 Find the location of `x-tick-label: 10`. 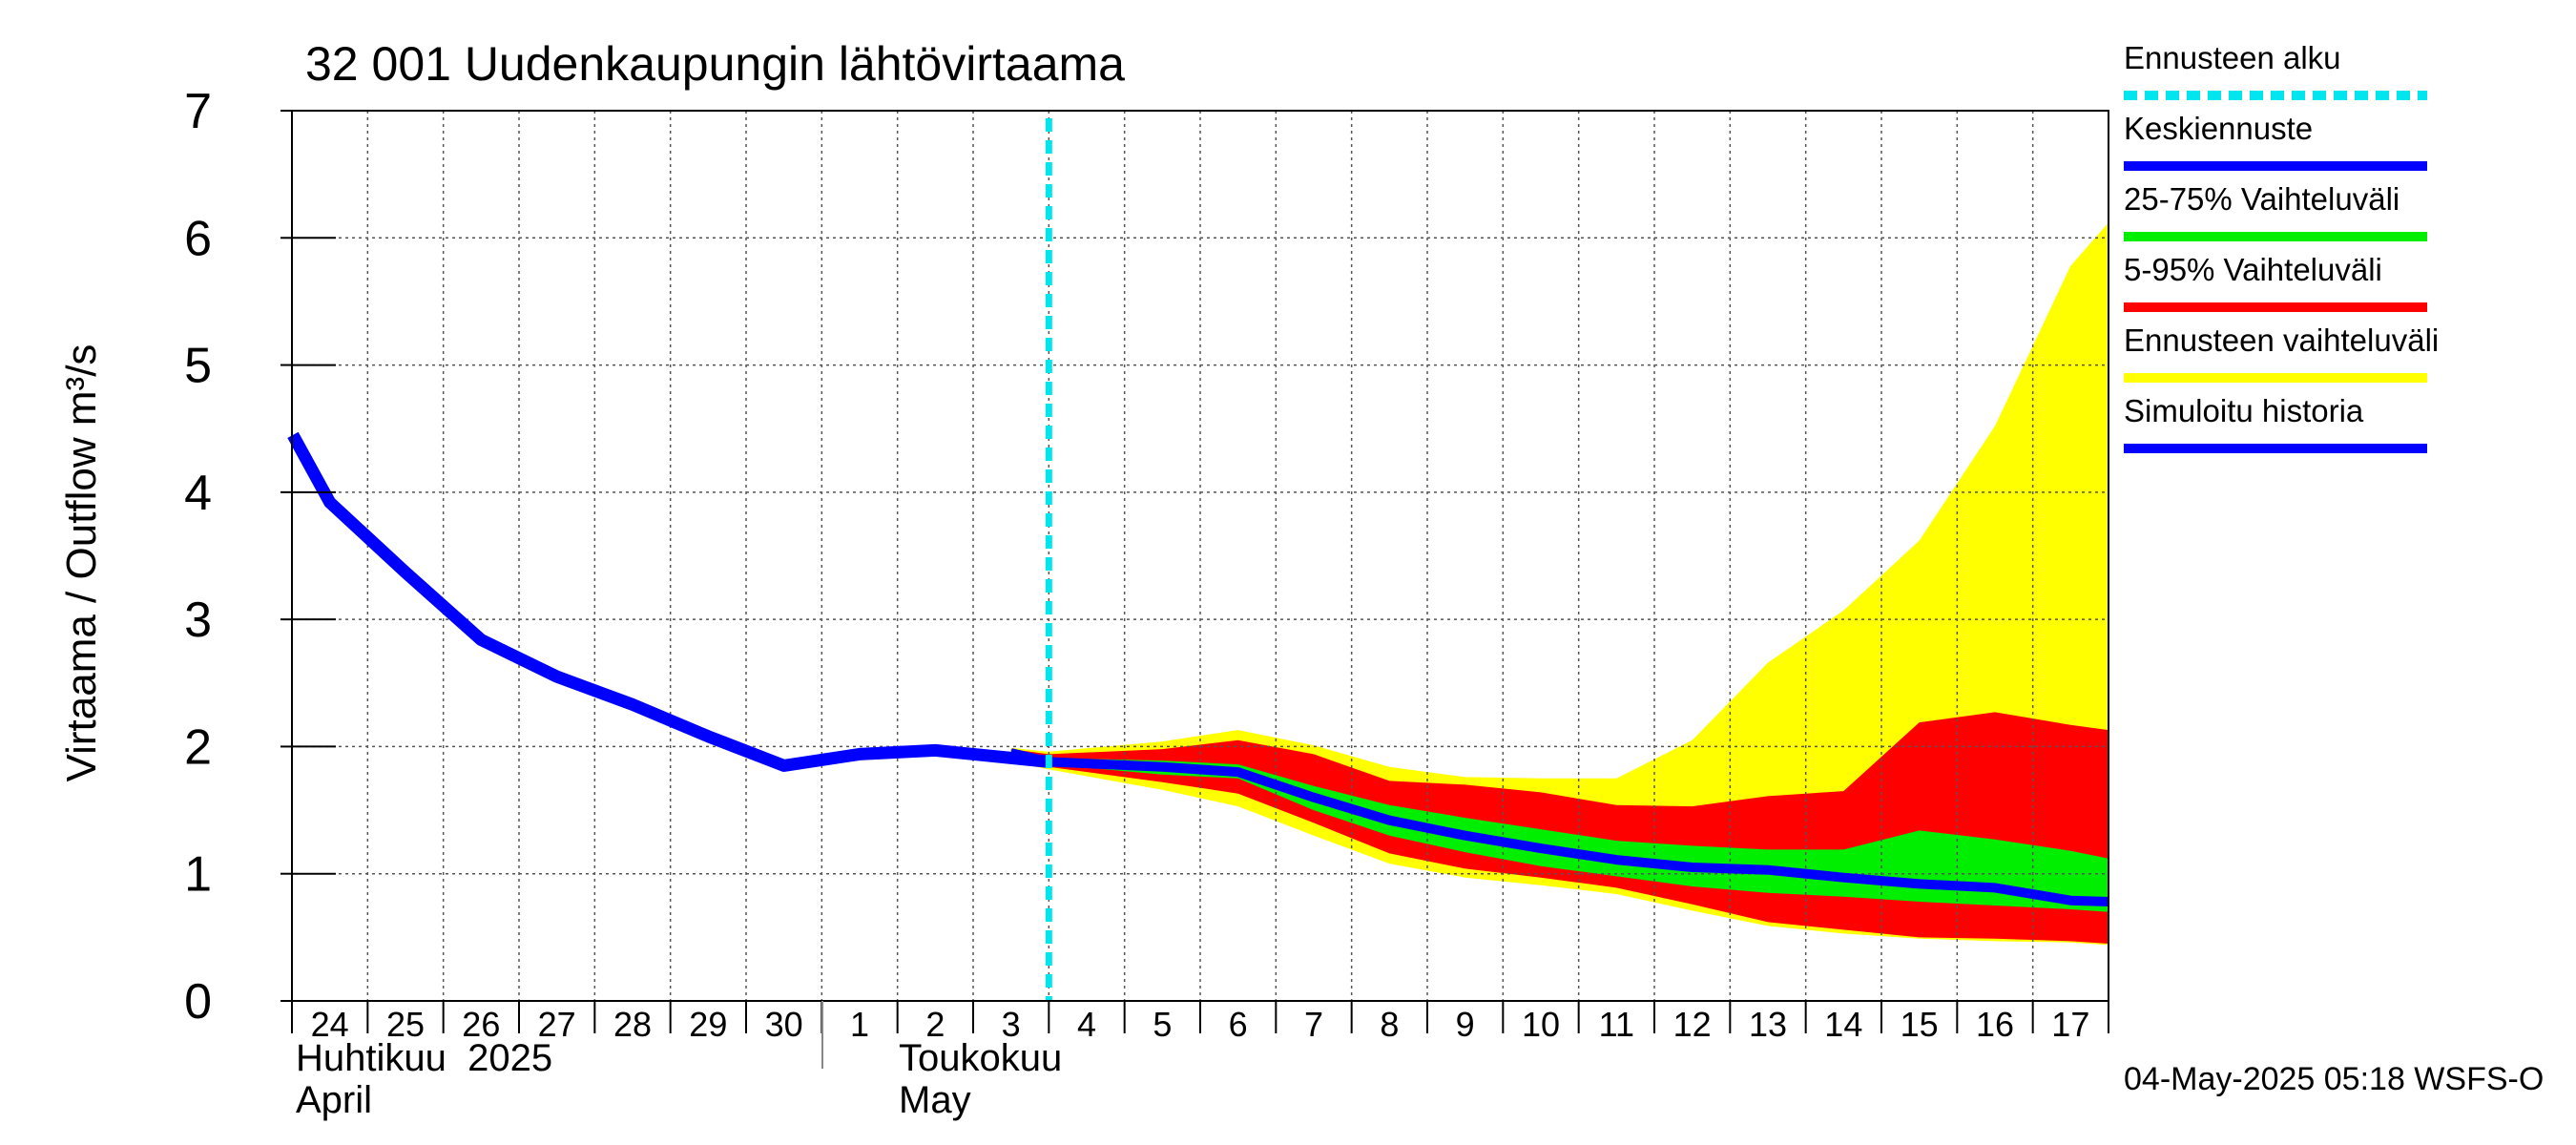

x-tick-label: 10 is located at coordinates (1541, 1025).